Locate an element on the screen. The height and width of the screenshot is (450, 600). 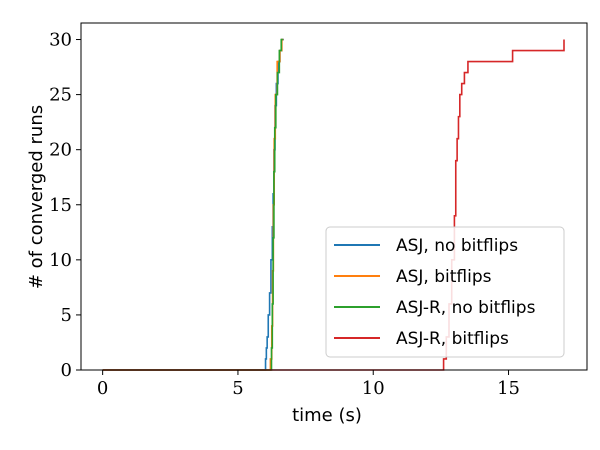
legend-label-3: ASJ-R, no bitflips is located at coordinates (466, 308).